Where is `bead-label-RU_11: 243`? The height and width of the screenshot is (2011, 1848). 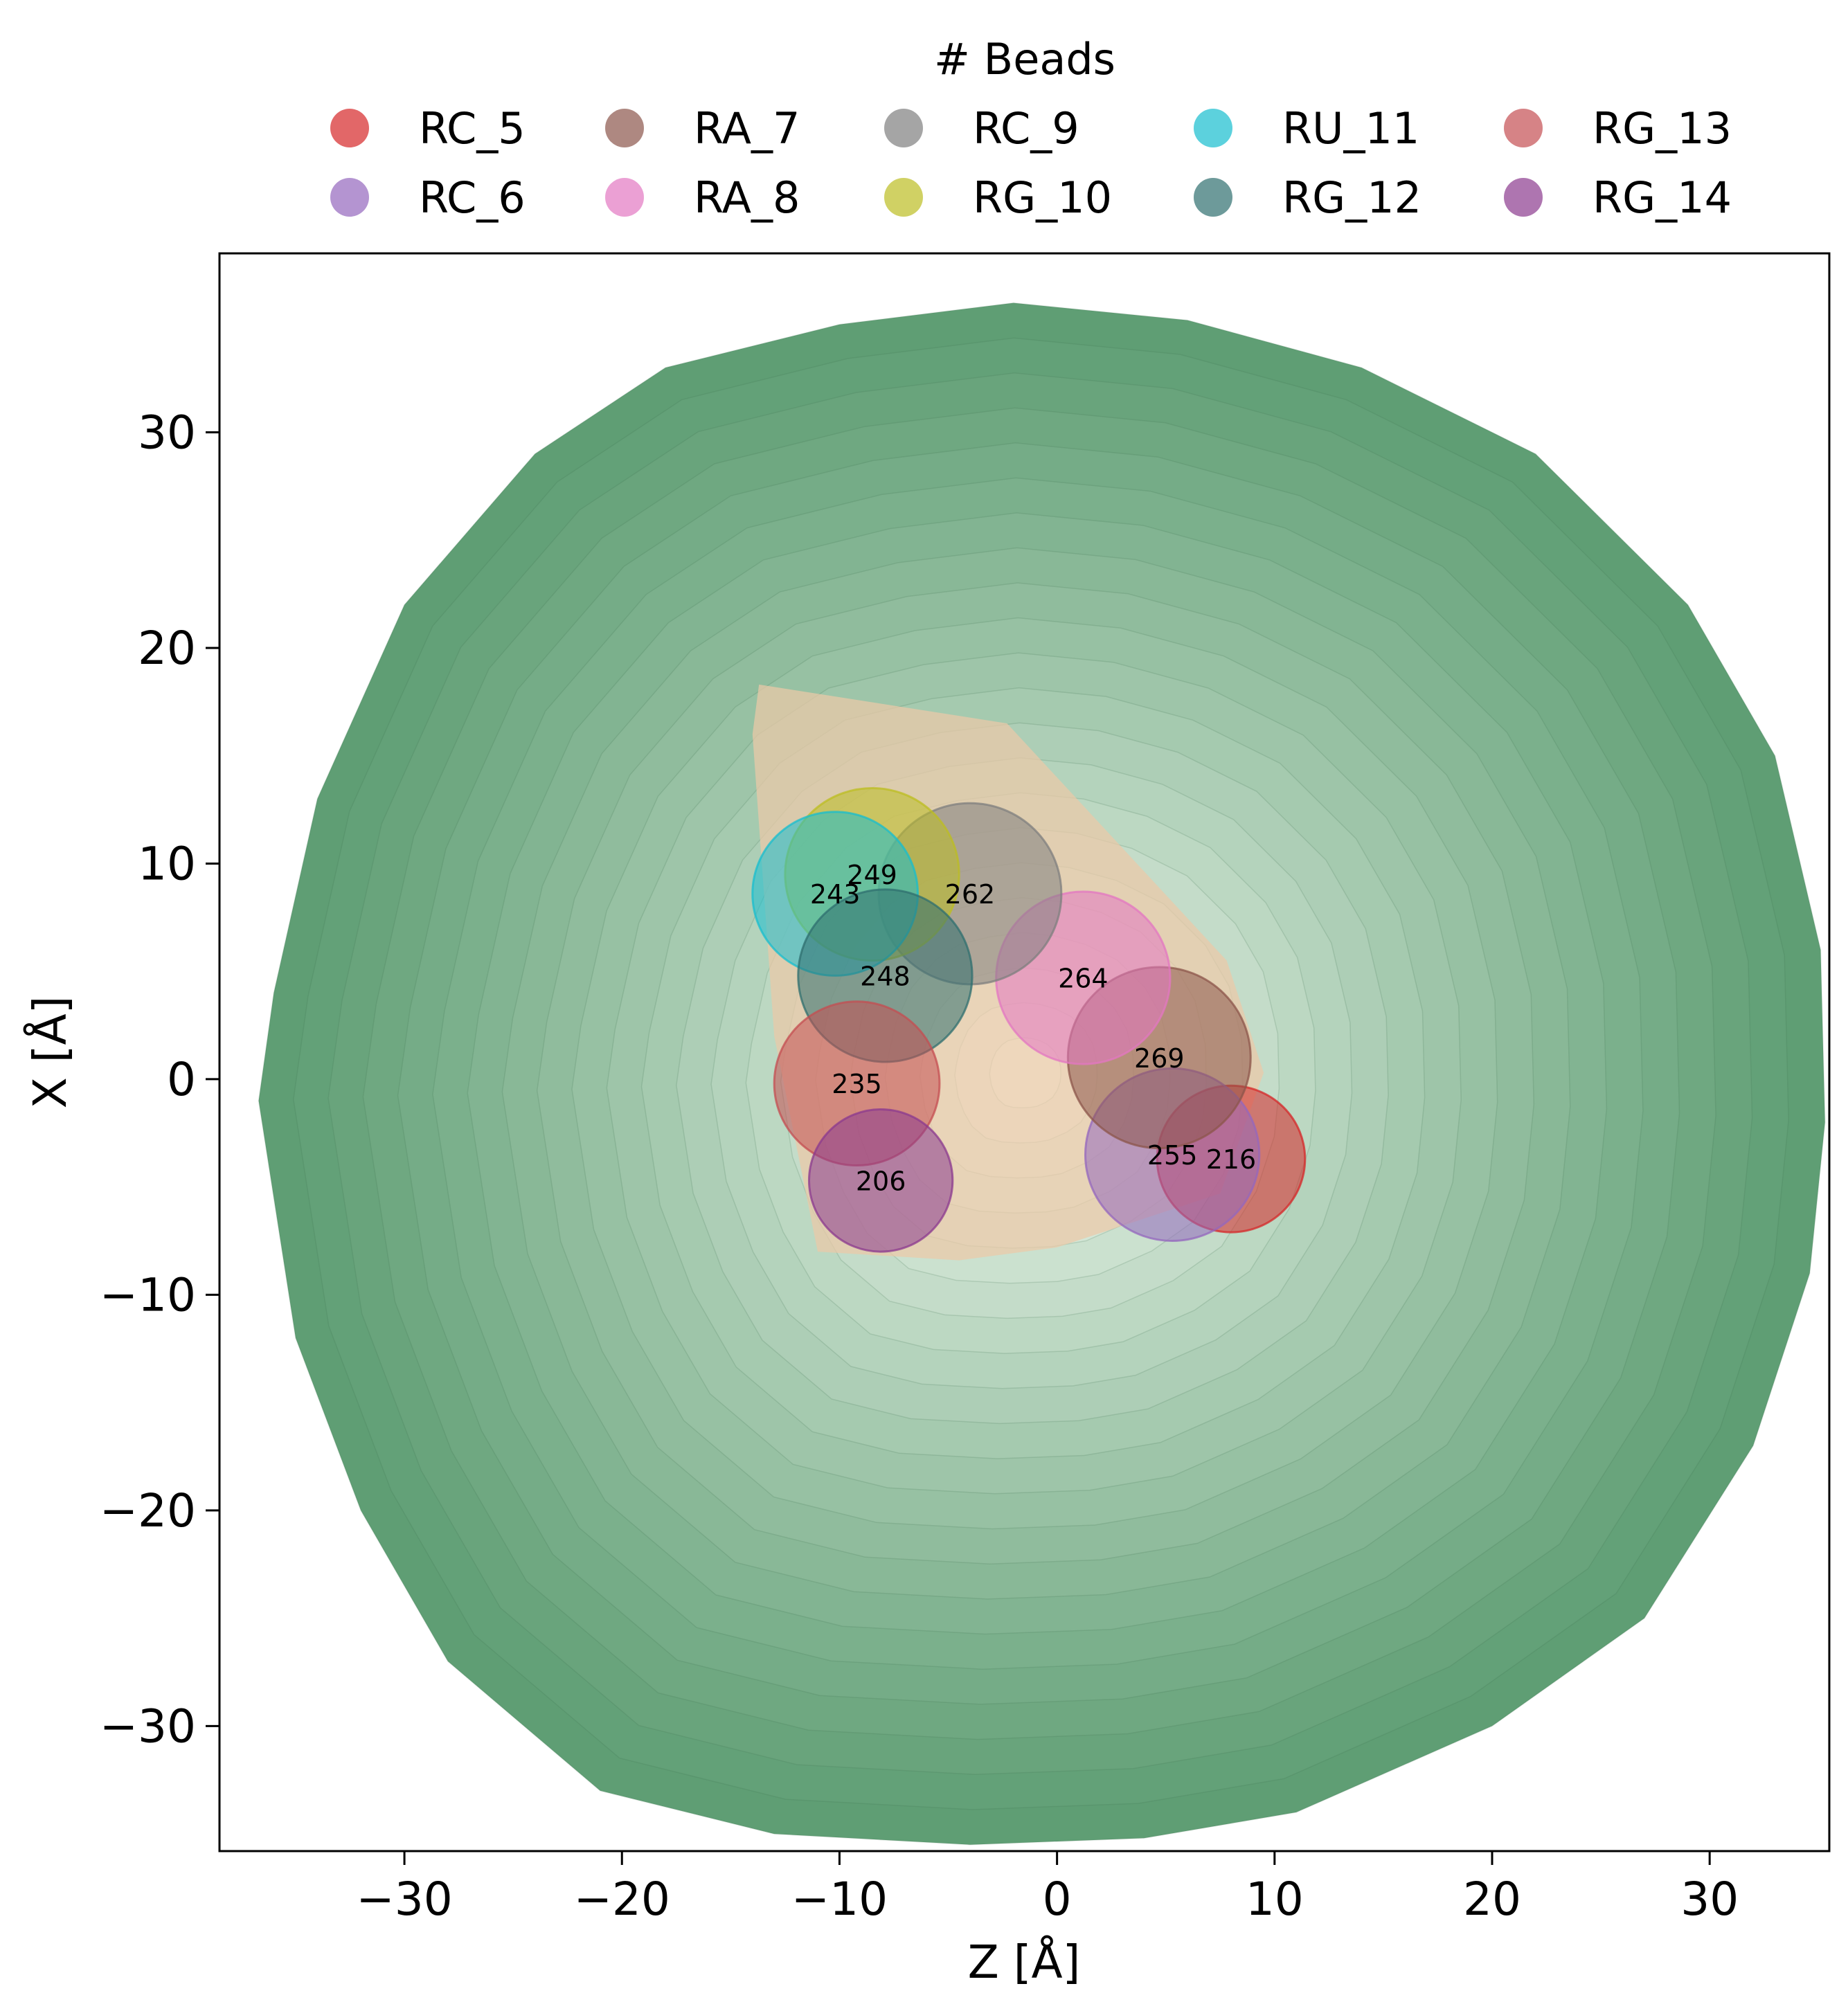
bead-label-RU_11: 243 is located at coordinates (835, 894).